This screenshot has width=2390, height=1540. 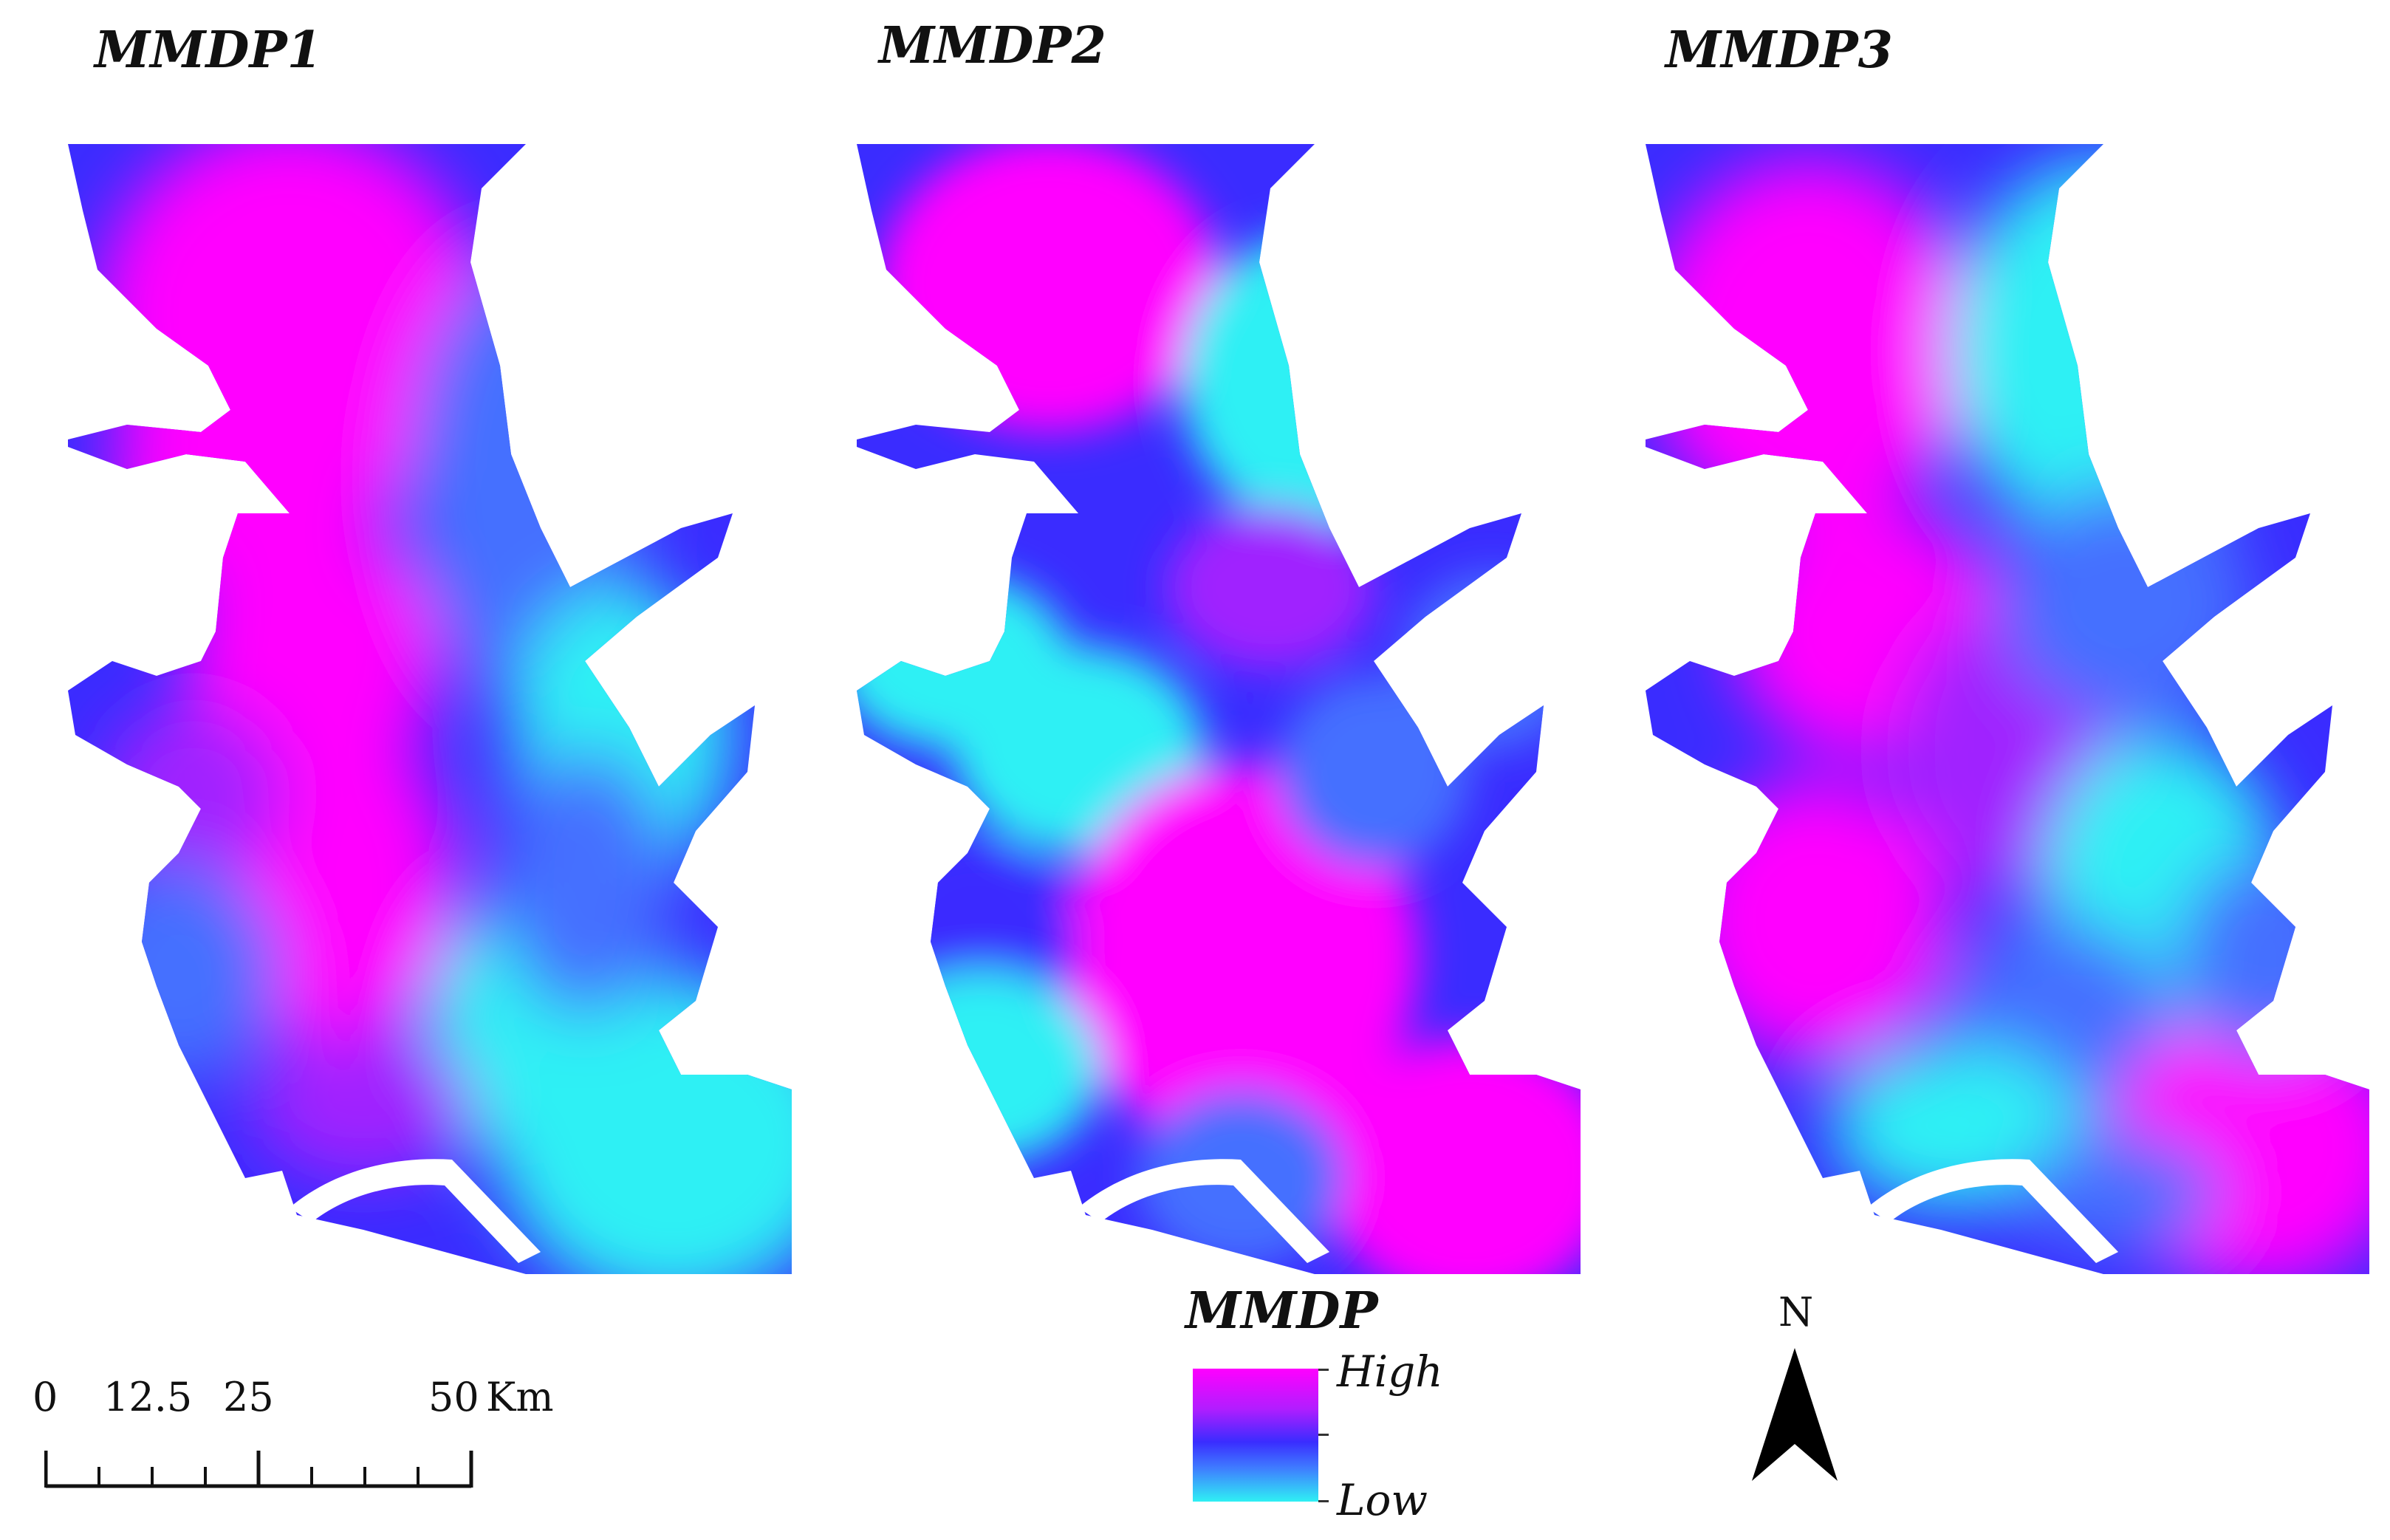 What do you see at coordinates (1323, 1435) in the screenshot?
I see `legend-tick-mid` at bounding box center [1323, 1435].